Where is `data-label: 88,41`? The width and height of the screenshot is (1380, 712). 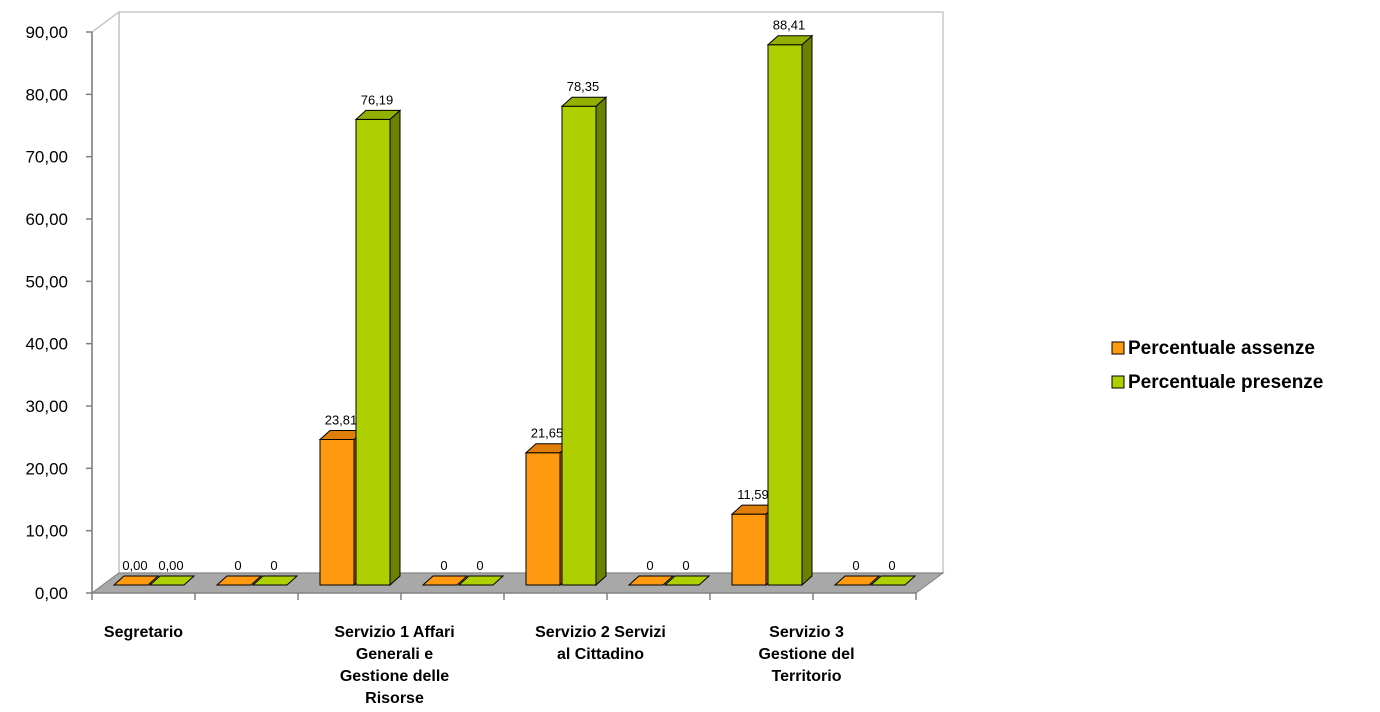 data-label: 88,41 is located at coordinates (789, 25).